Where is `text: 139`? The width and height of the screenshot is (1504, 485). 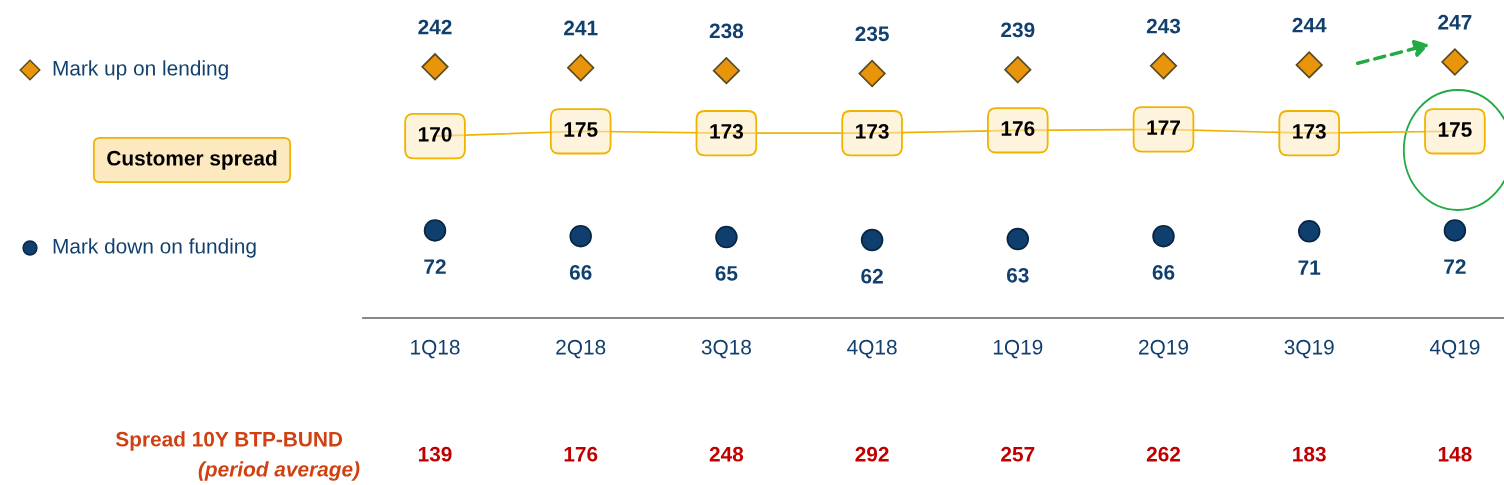 text: 139 is located at coordinates (435, 454).